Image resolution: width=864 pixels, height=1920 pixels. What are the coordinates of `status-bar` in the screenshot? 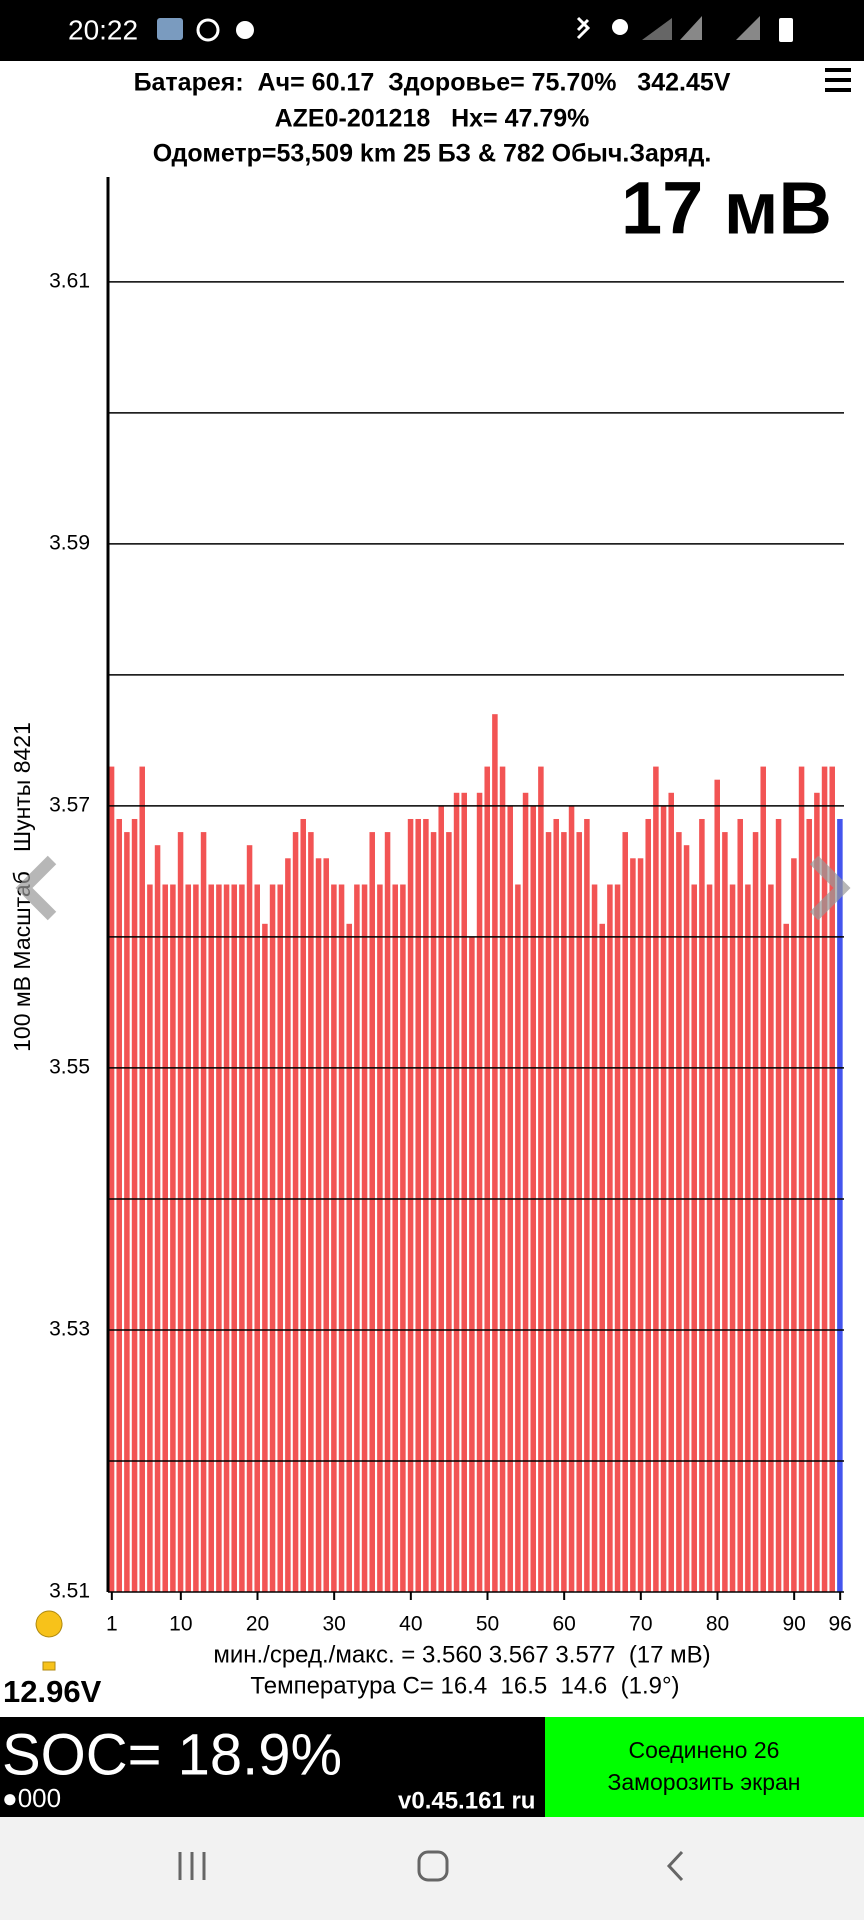 It's located at (432, 30).